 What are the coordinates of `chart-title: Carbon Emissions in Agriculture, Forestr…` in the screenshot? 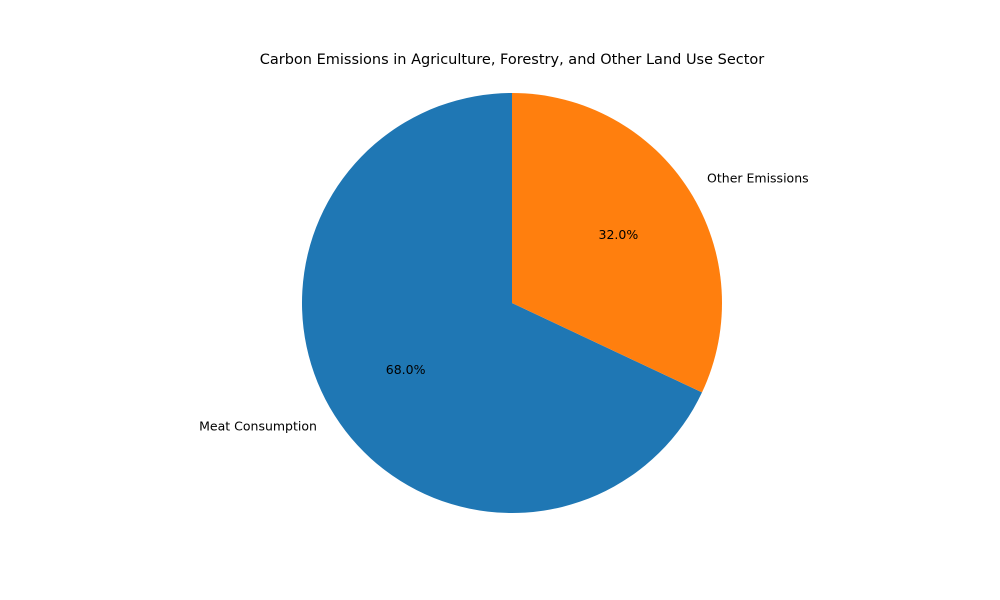 It's located at (512, 60).